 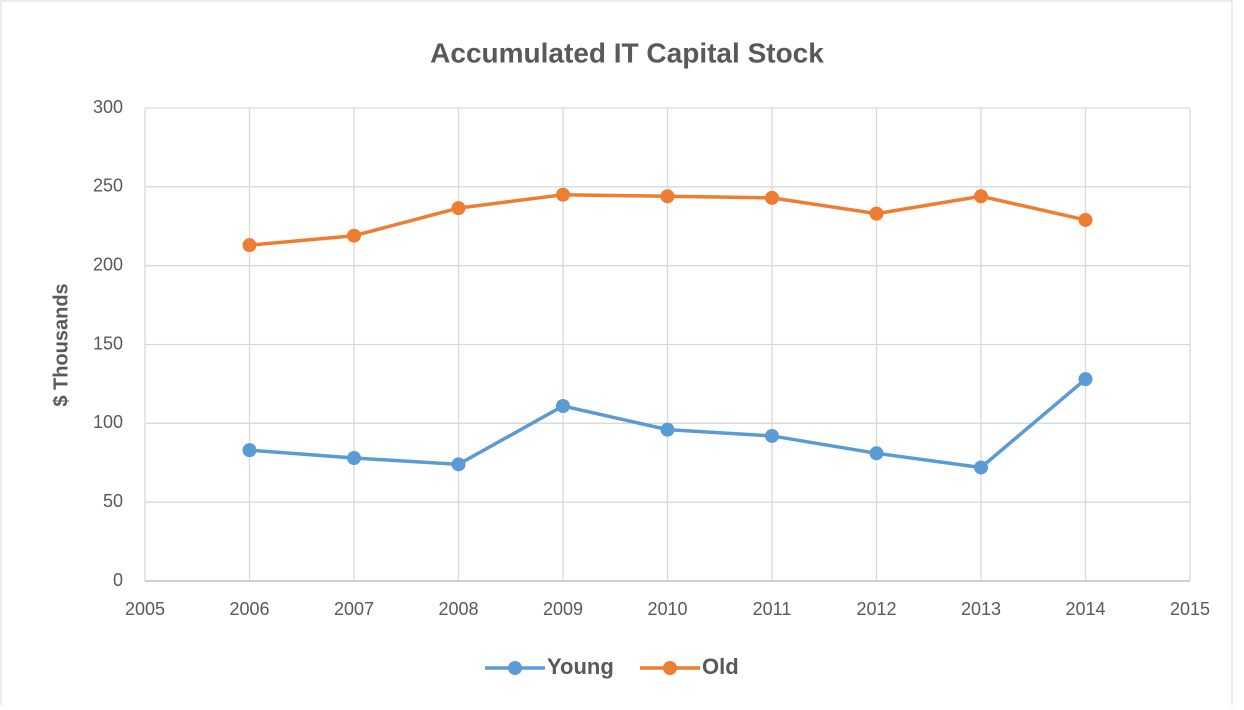 I want to click on x-tick-label: 2009, so click(x=563, y=609).